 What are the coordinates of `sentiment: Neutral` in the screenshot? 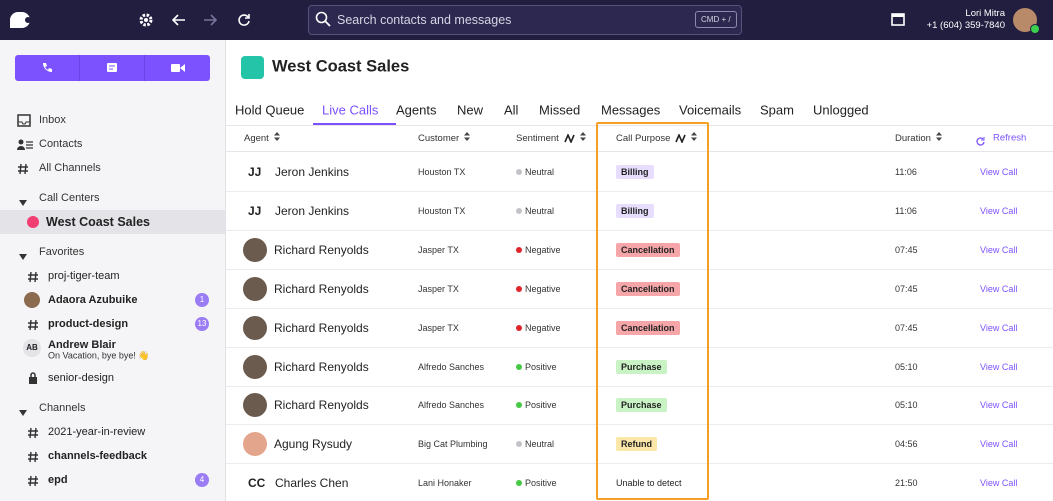 It's located at (540, 172).